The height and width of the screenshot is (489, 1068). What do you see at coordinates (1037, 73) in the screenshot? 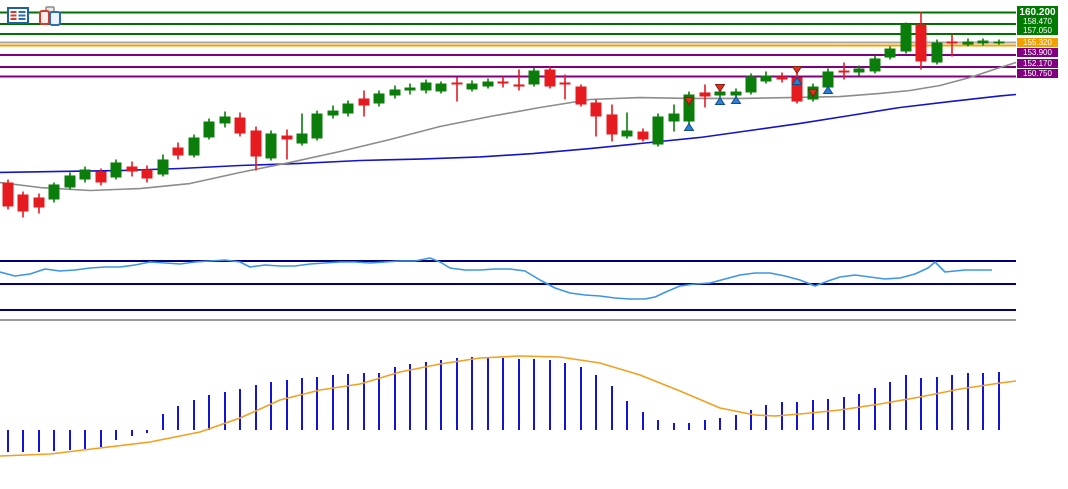
I see `price-axis-label: 150.750` at bounding box center [1037, 73].